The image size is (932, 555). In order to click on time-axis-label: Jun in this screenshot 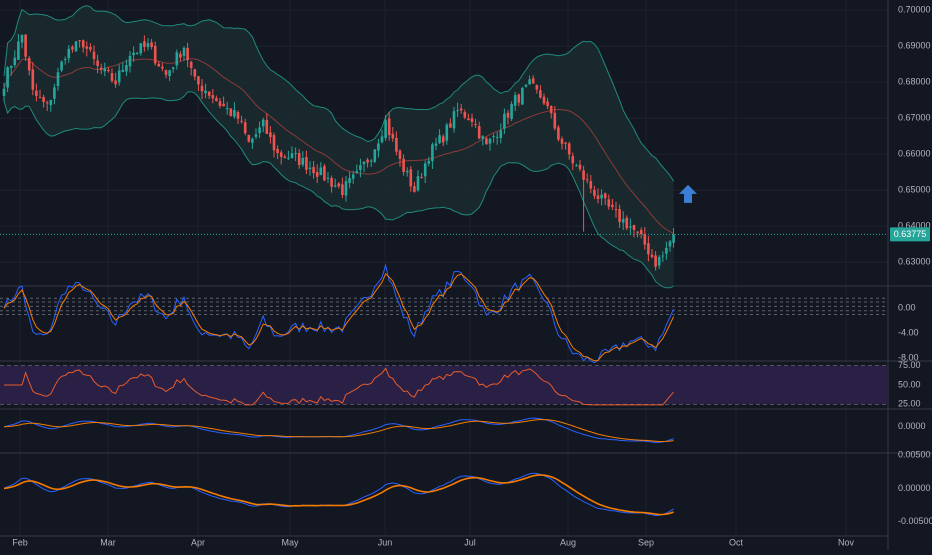, I will do `click(385, 542)`.